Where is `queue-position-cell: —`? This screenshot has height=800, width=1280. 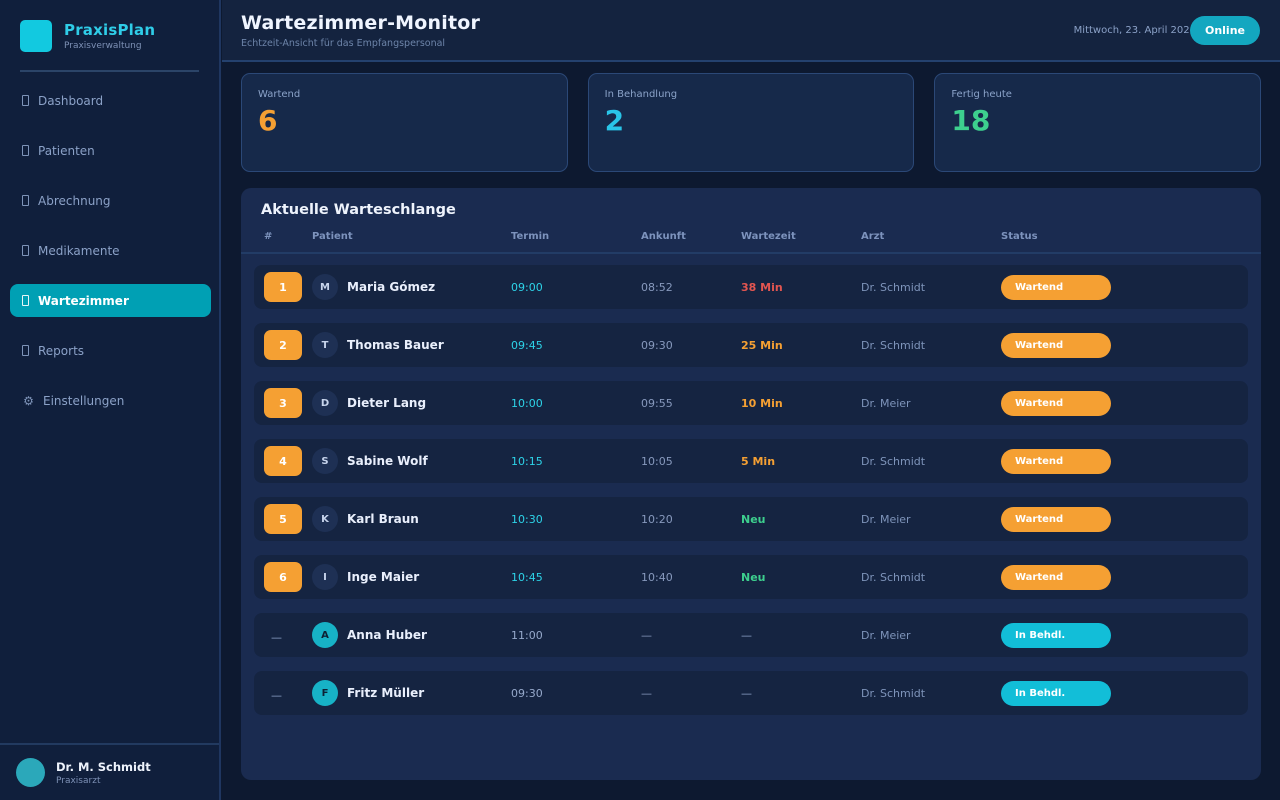 queue-position-cell: — is located at coordinates (288, 635).